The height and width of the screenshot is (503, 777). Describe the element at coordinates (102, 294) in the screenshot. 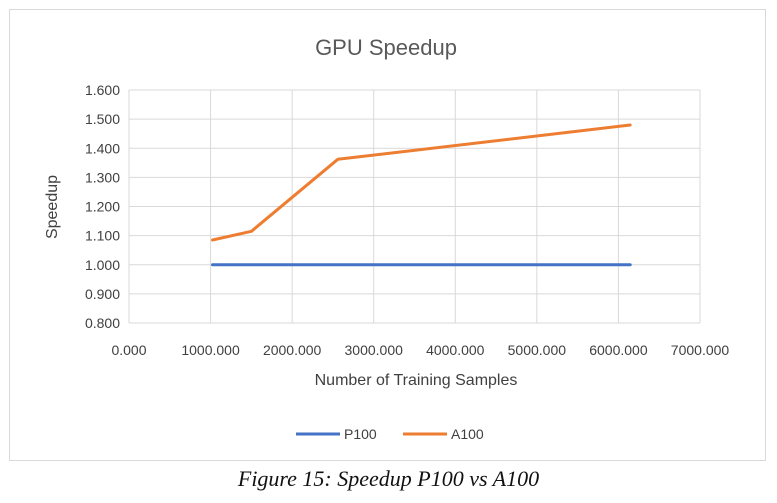

I see `y-tick-label: 0.900` at that location.